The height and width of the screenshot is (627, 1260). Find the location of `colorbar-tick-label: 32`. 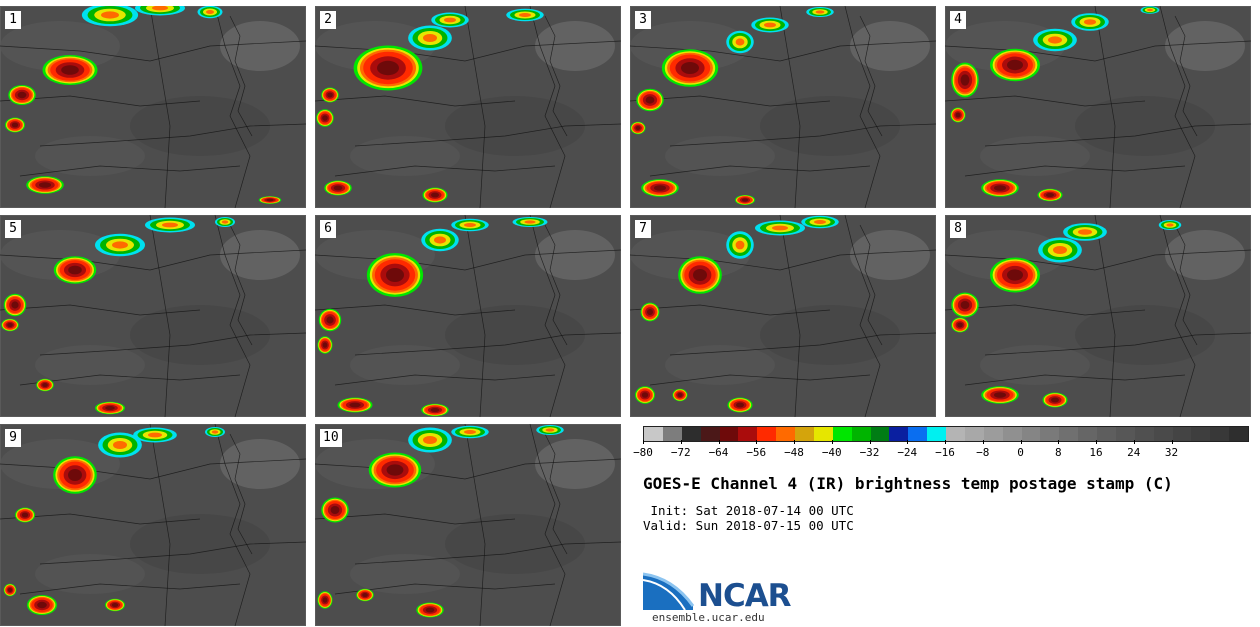

colorbar-tick-label: 32 is located at coordinates (1171, 452).